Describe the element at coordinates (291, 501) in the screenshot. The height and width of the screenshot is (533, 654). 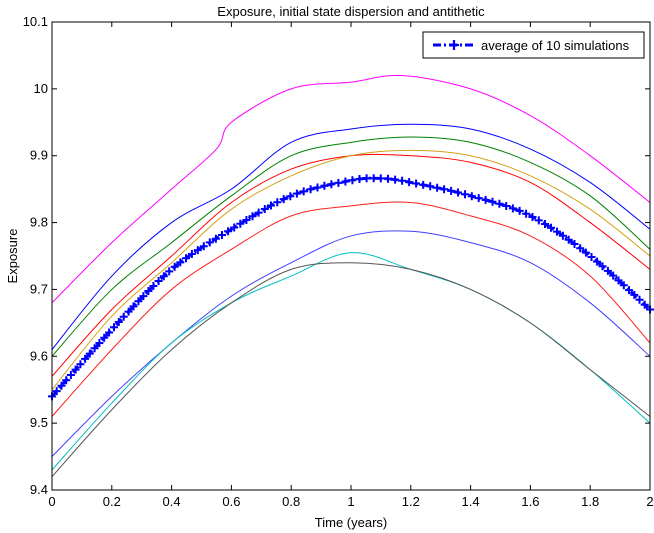
I see `x-tick-label: 0.8` at that location.